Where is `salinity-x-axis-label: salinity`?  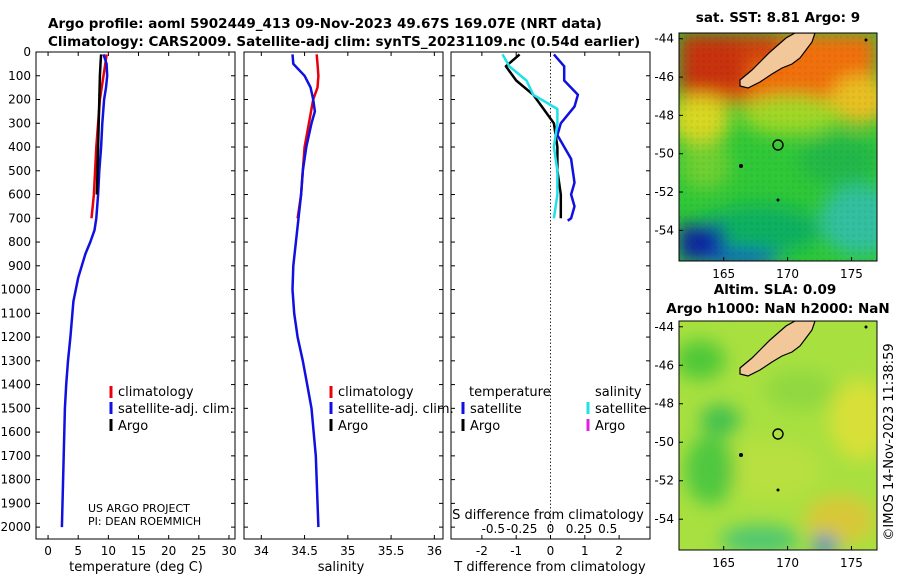 salinity-x-axis-label: salinity is located at coordinates (341, 567).